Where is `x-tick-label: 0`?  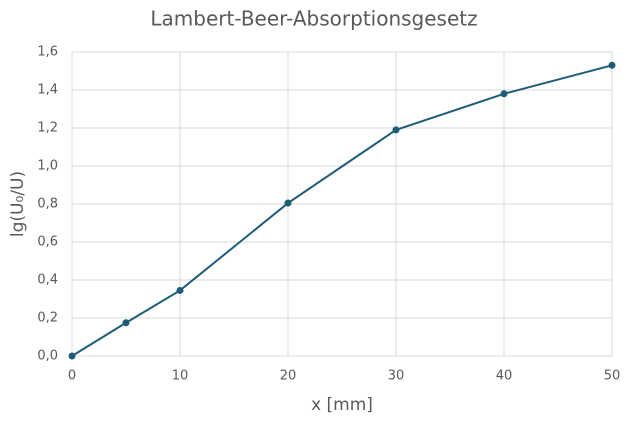 x-tick-label: 0 is located at coordinates (72, 376).